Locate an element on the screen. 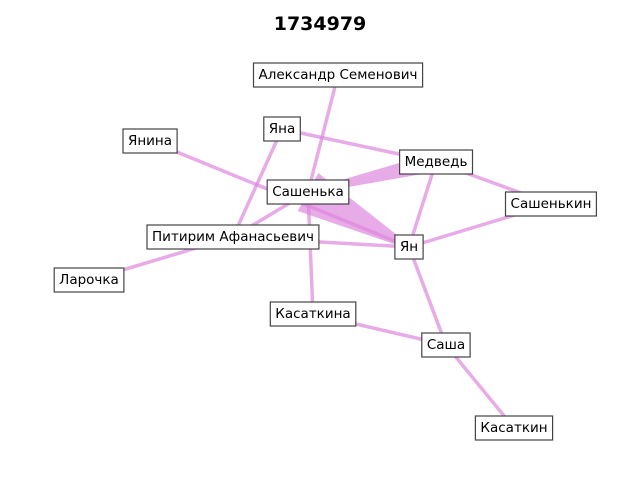  node-larochka: Ларочка is located at coordinates (89, 280).